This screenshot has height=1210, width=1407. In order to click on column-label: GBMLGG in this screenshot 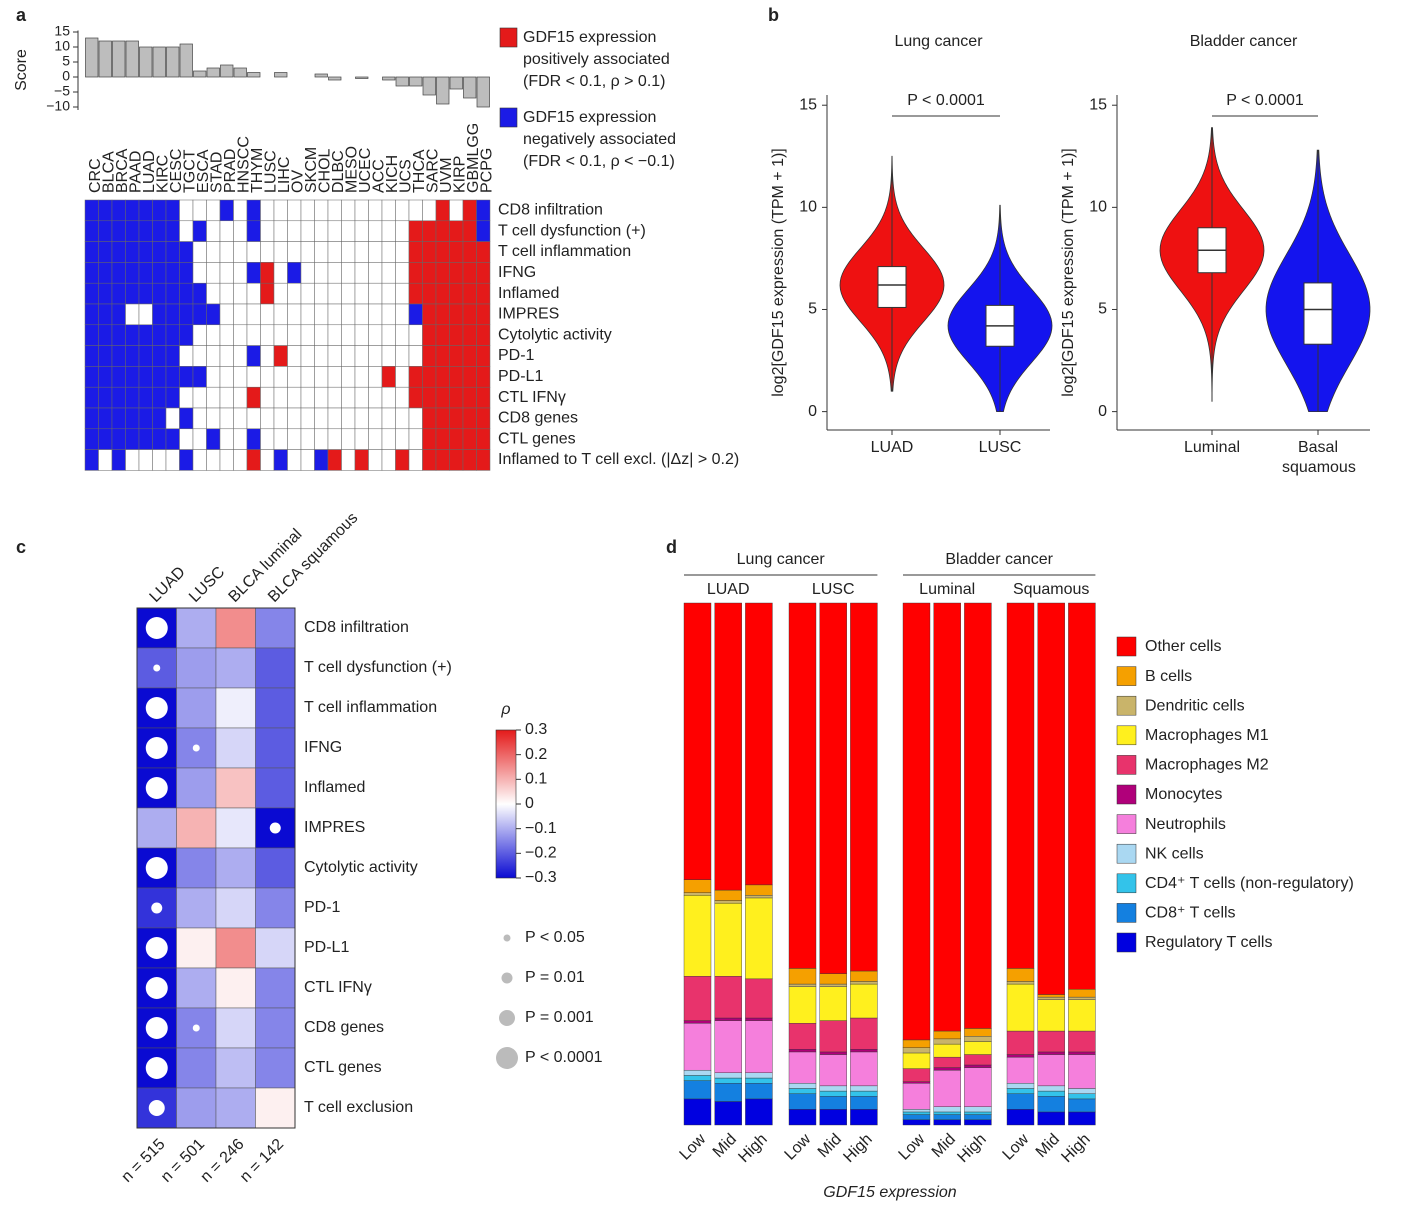, I will do `click(473, 158)`.